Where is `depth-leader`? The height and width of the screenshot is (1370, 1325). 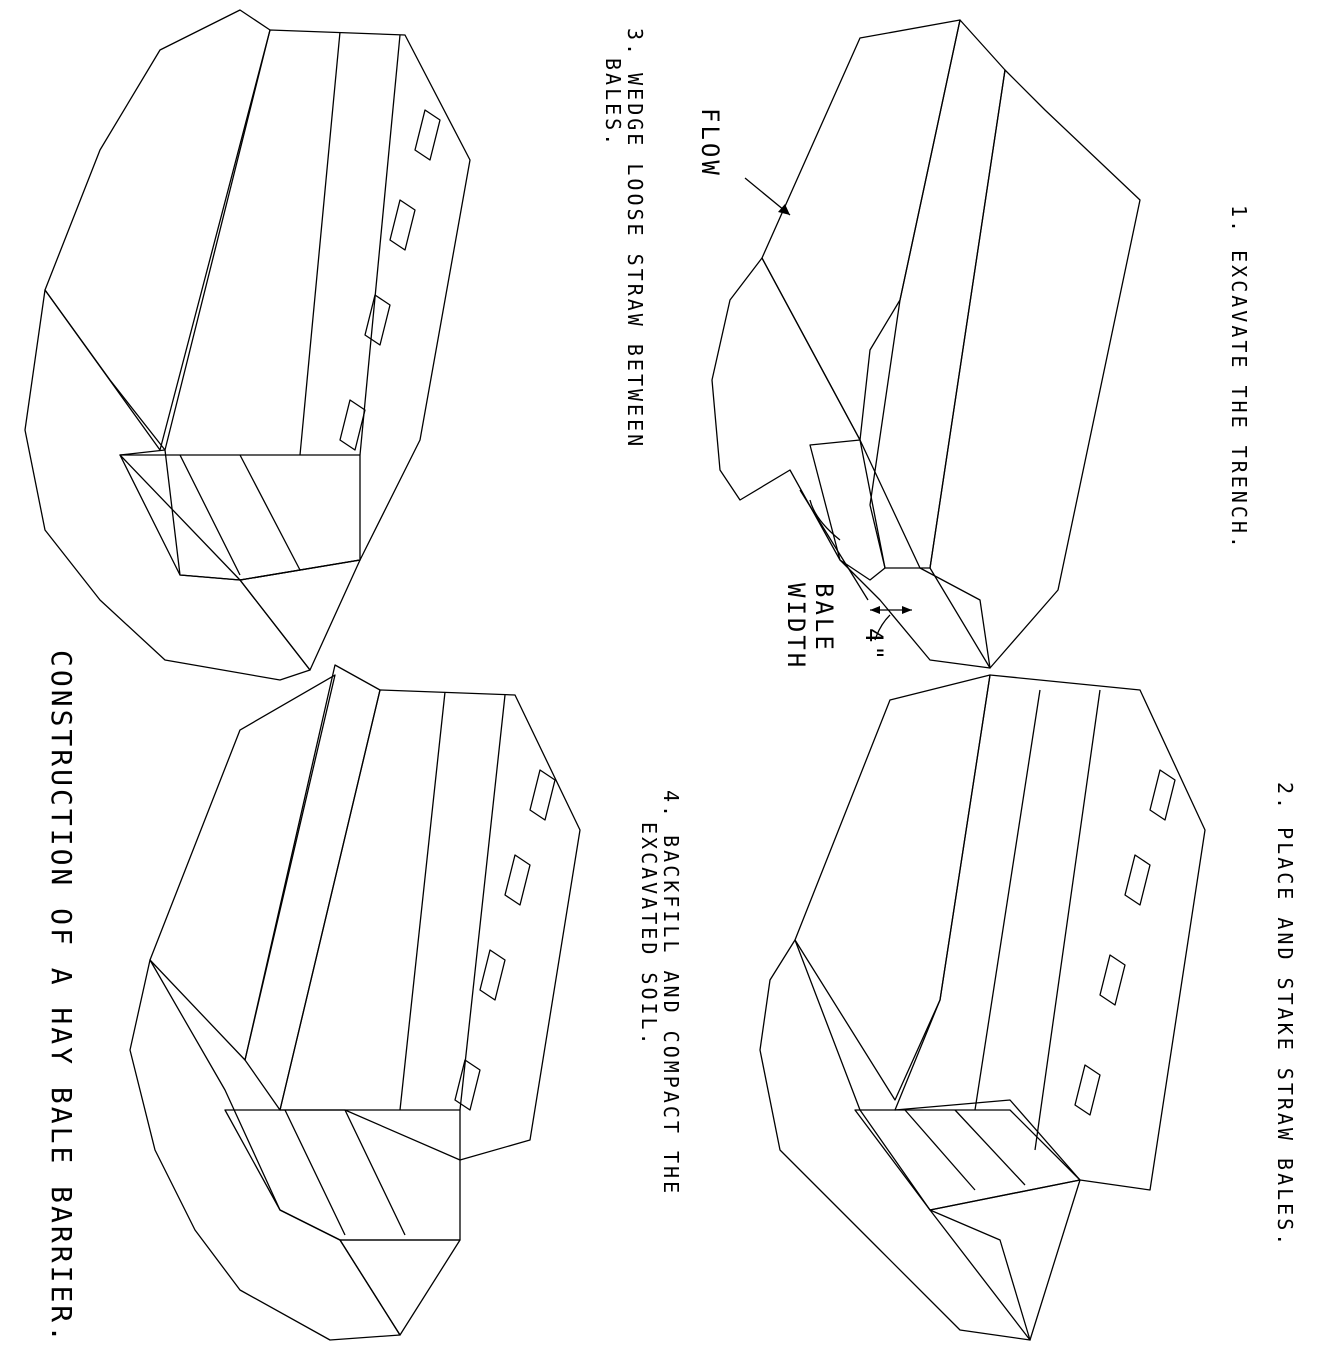
depth-leader is located at coordinates (882, 627).